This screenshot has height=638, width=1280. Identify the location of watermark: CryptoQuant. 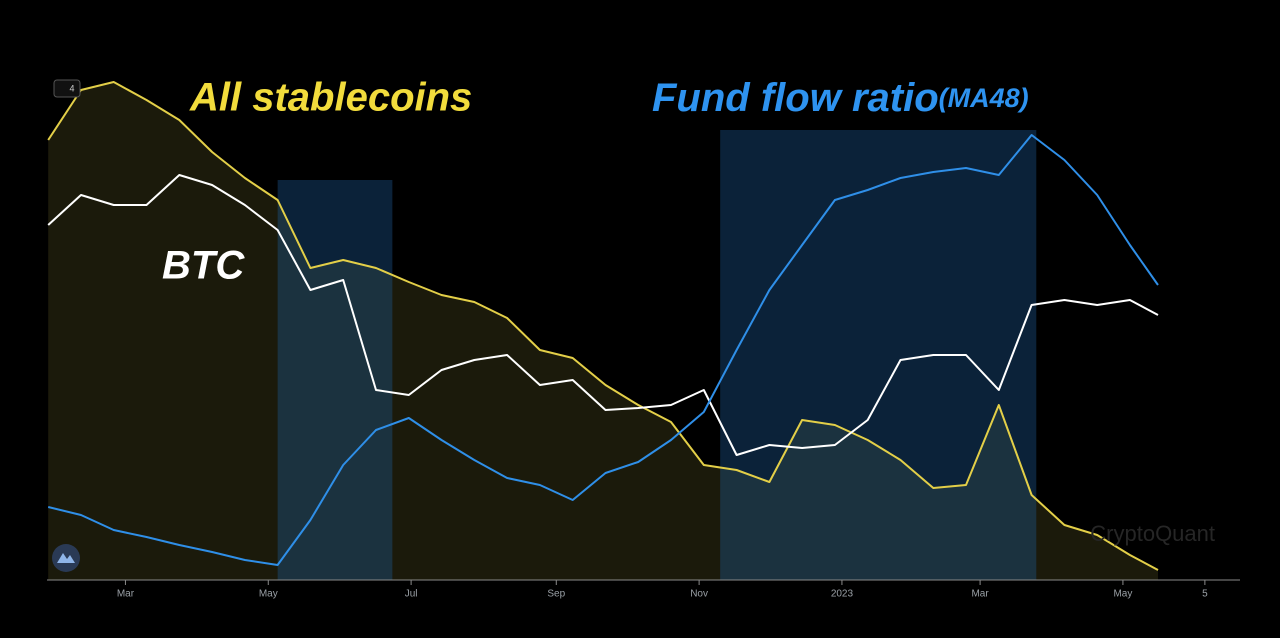
(1152, 533).